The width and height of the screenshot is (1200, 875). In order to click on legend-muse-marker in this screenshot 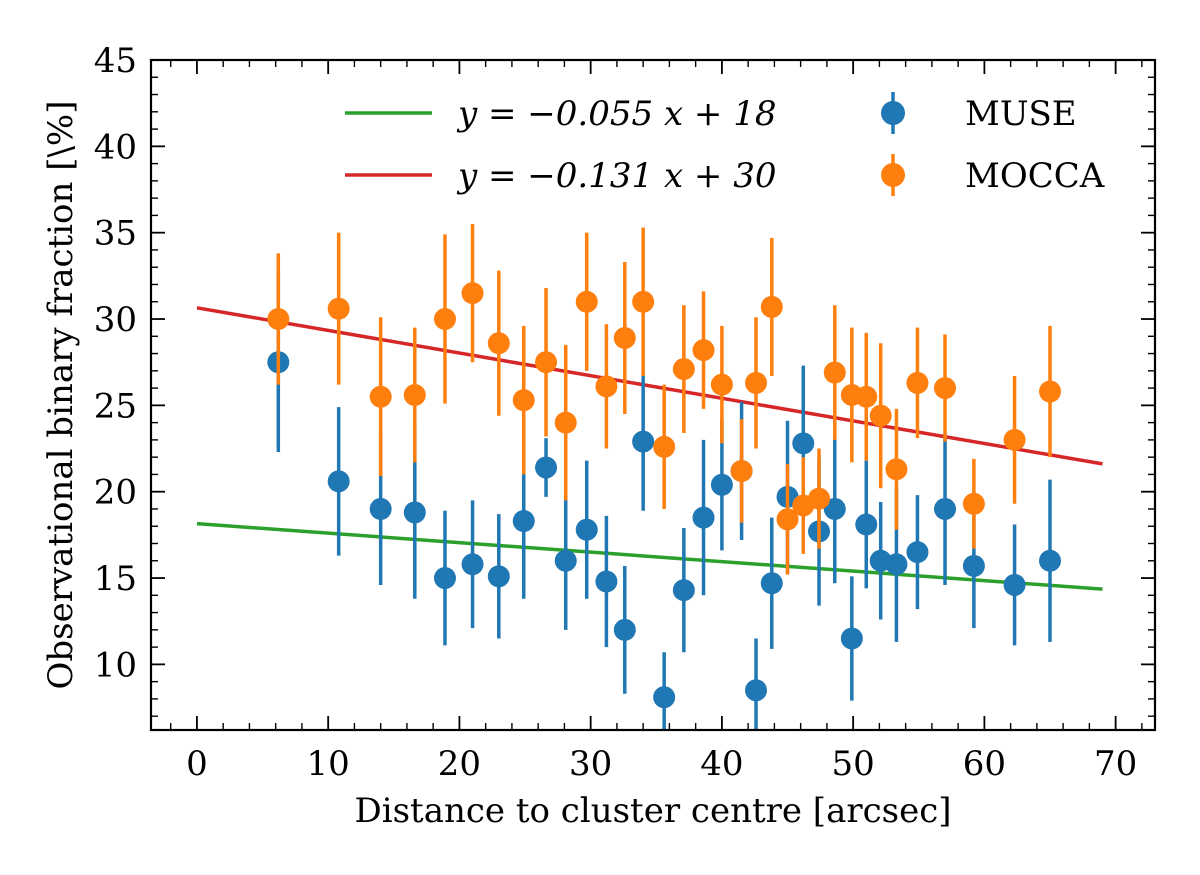, I will do `click(893, 113)`.